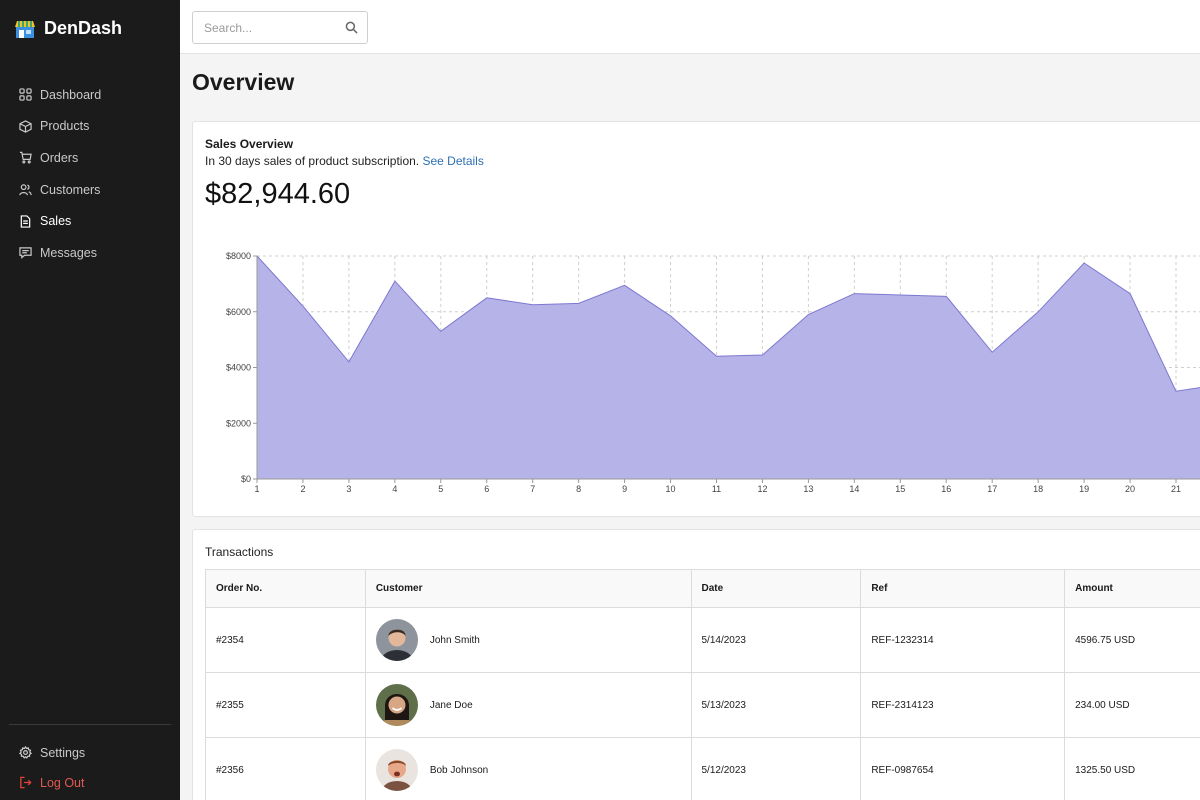 This screenshot has width=1200, height=800. I want to click on sidebar-item-orders: Orders, so click(90, 158).